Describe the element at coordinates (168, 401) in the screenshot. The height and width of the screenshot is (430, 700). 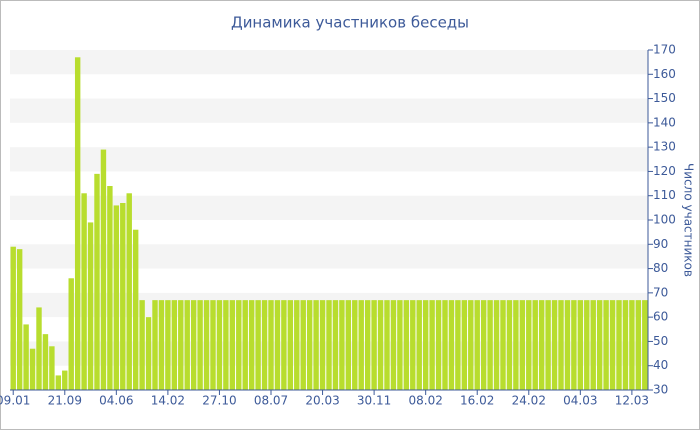
I see `x-tick-label: 14.02` at that location.